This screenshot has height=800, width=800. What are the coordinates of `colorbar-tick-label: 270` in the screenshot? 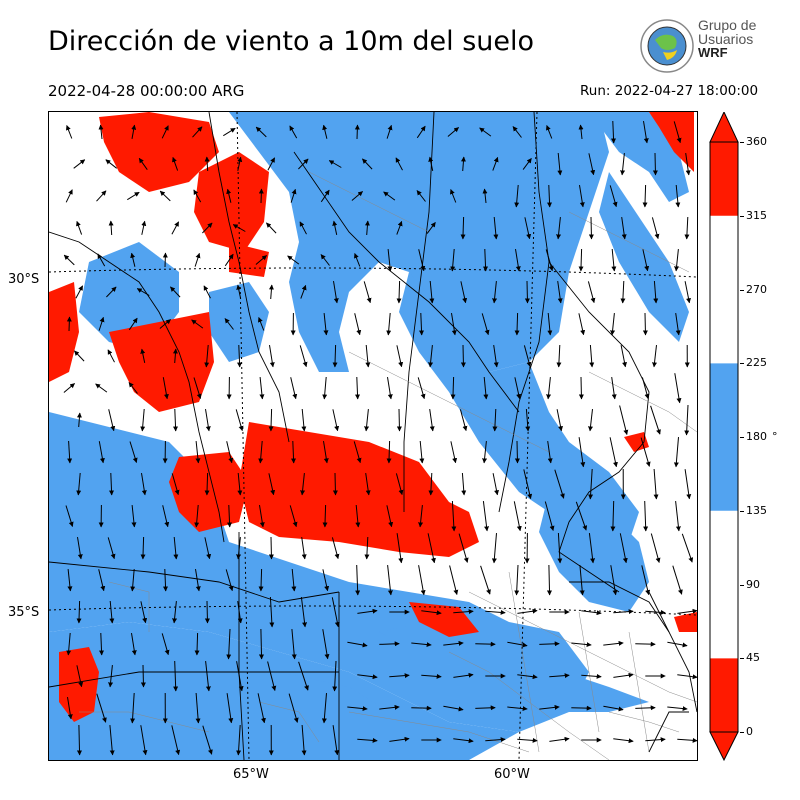 It's located at (756, 289).